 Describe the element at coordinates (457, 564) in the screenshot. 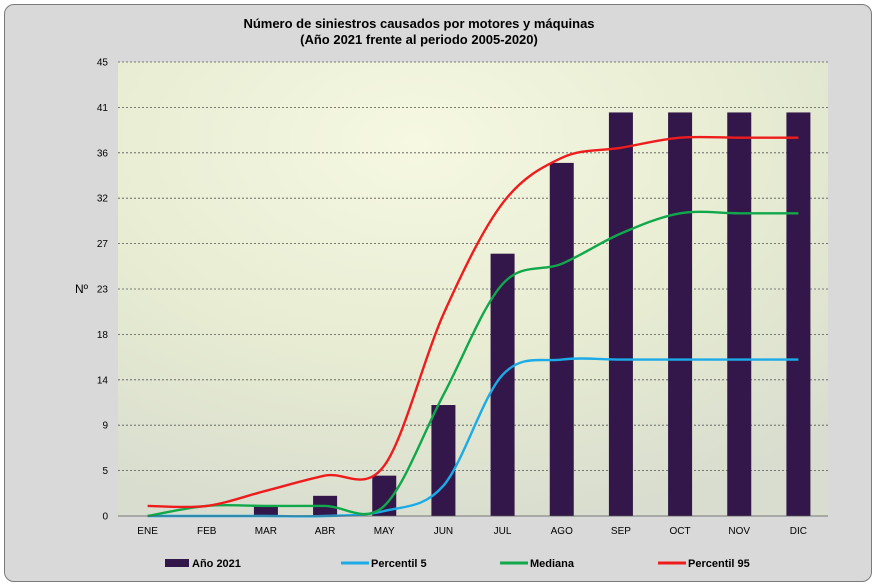

I see `legend: Año 2021 Percentil 5 Mediana Percentil 95` at that location.